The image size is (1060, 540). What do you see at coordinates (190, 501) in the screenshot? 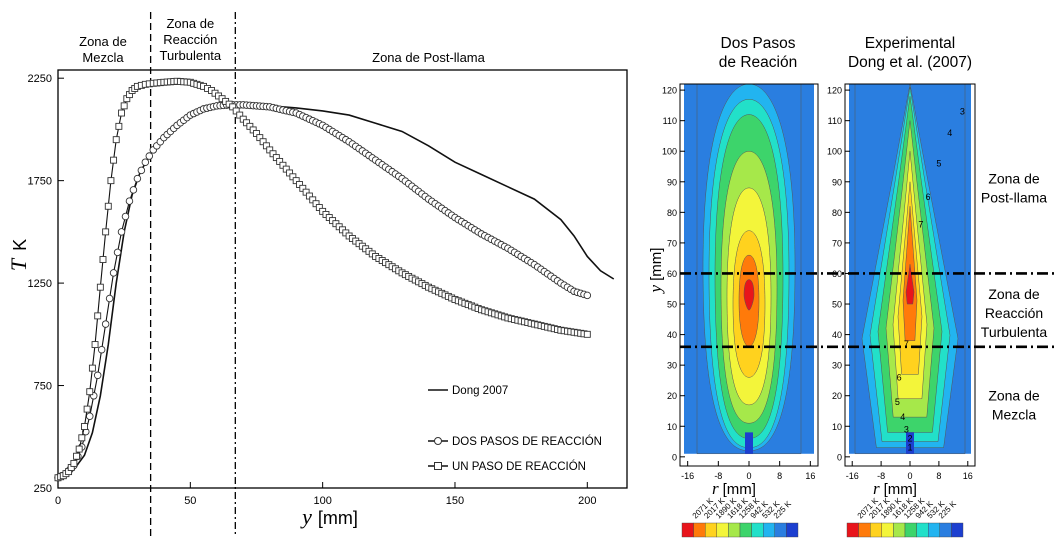
I see `x-tick-label: 50` at bounding box center [190, 501].